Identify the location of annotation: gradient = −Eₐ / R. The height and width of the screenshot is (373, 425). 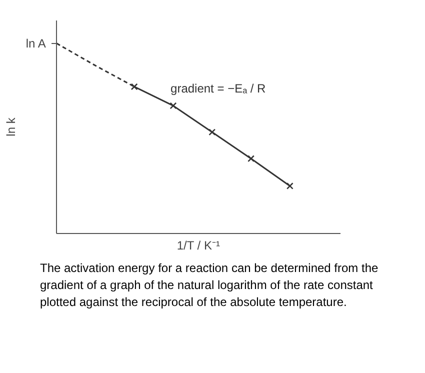
(218, 89).